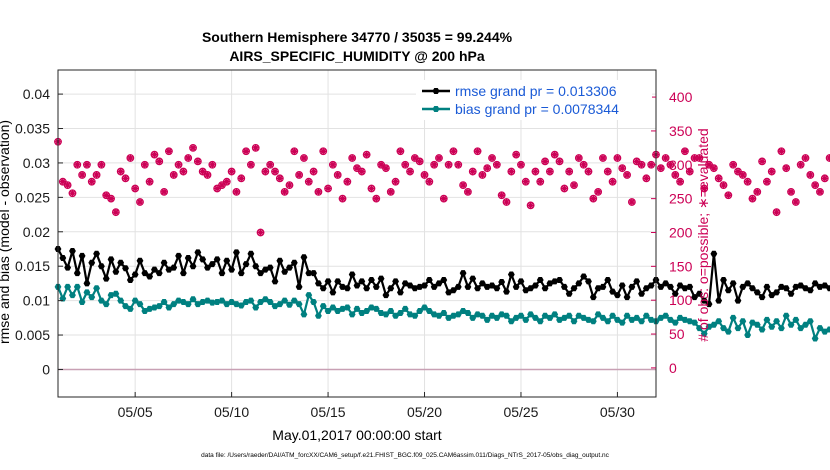 Image resolution: width=830 pixels, height=470 pixels. Describe the element at coordinates (32, 266) in the screenshot. I see `y-left-tick-label: 0.015` at that location.